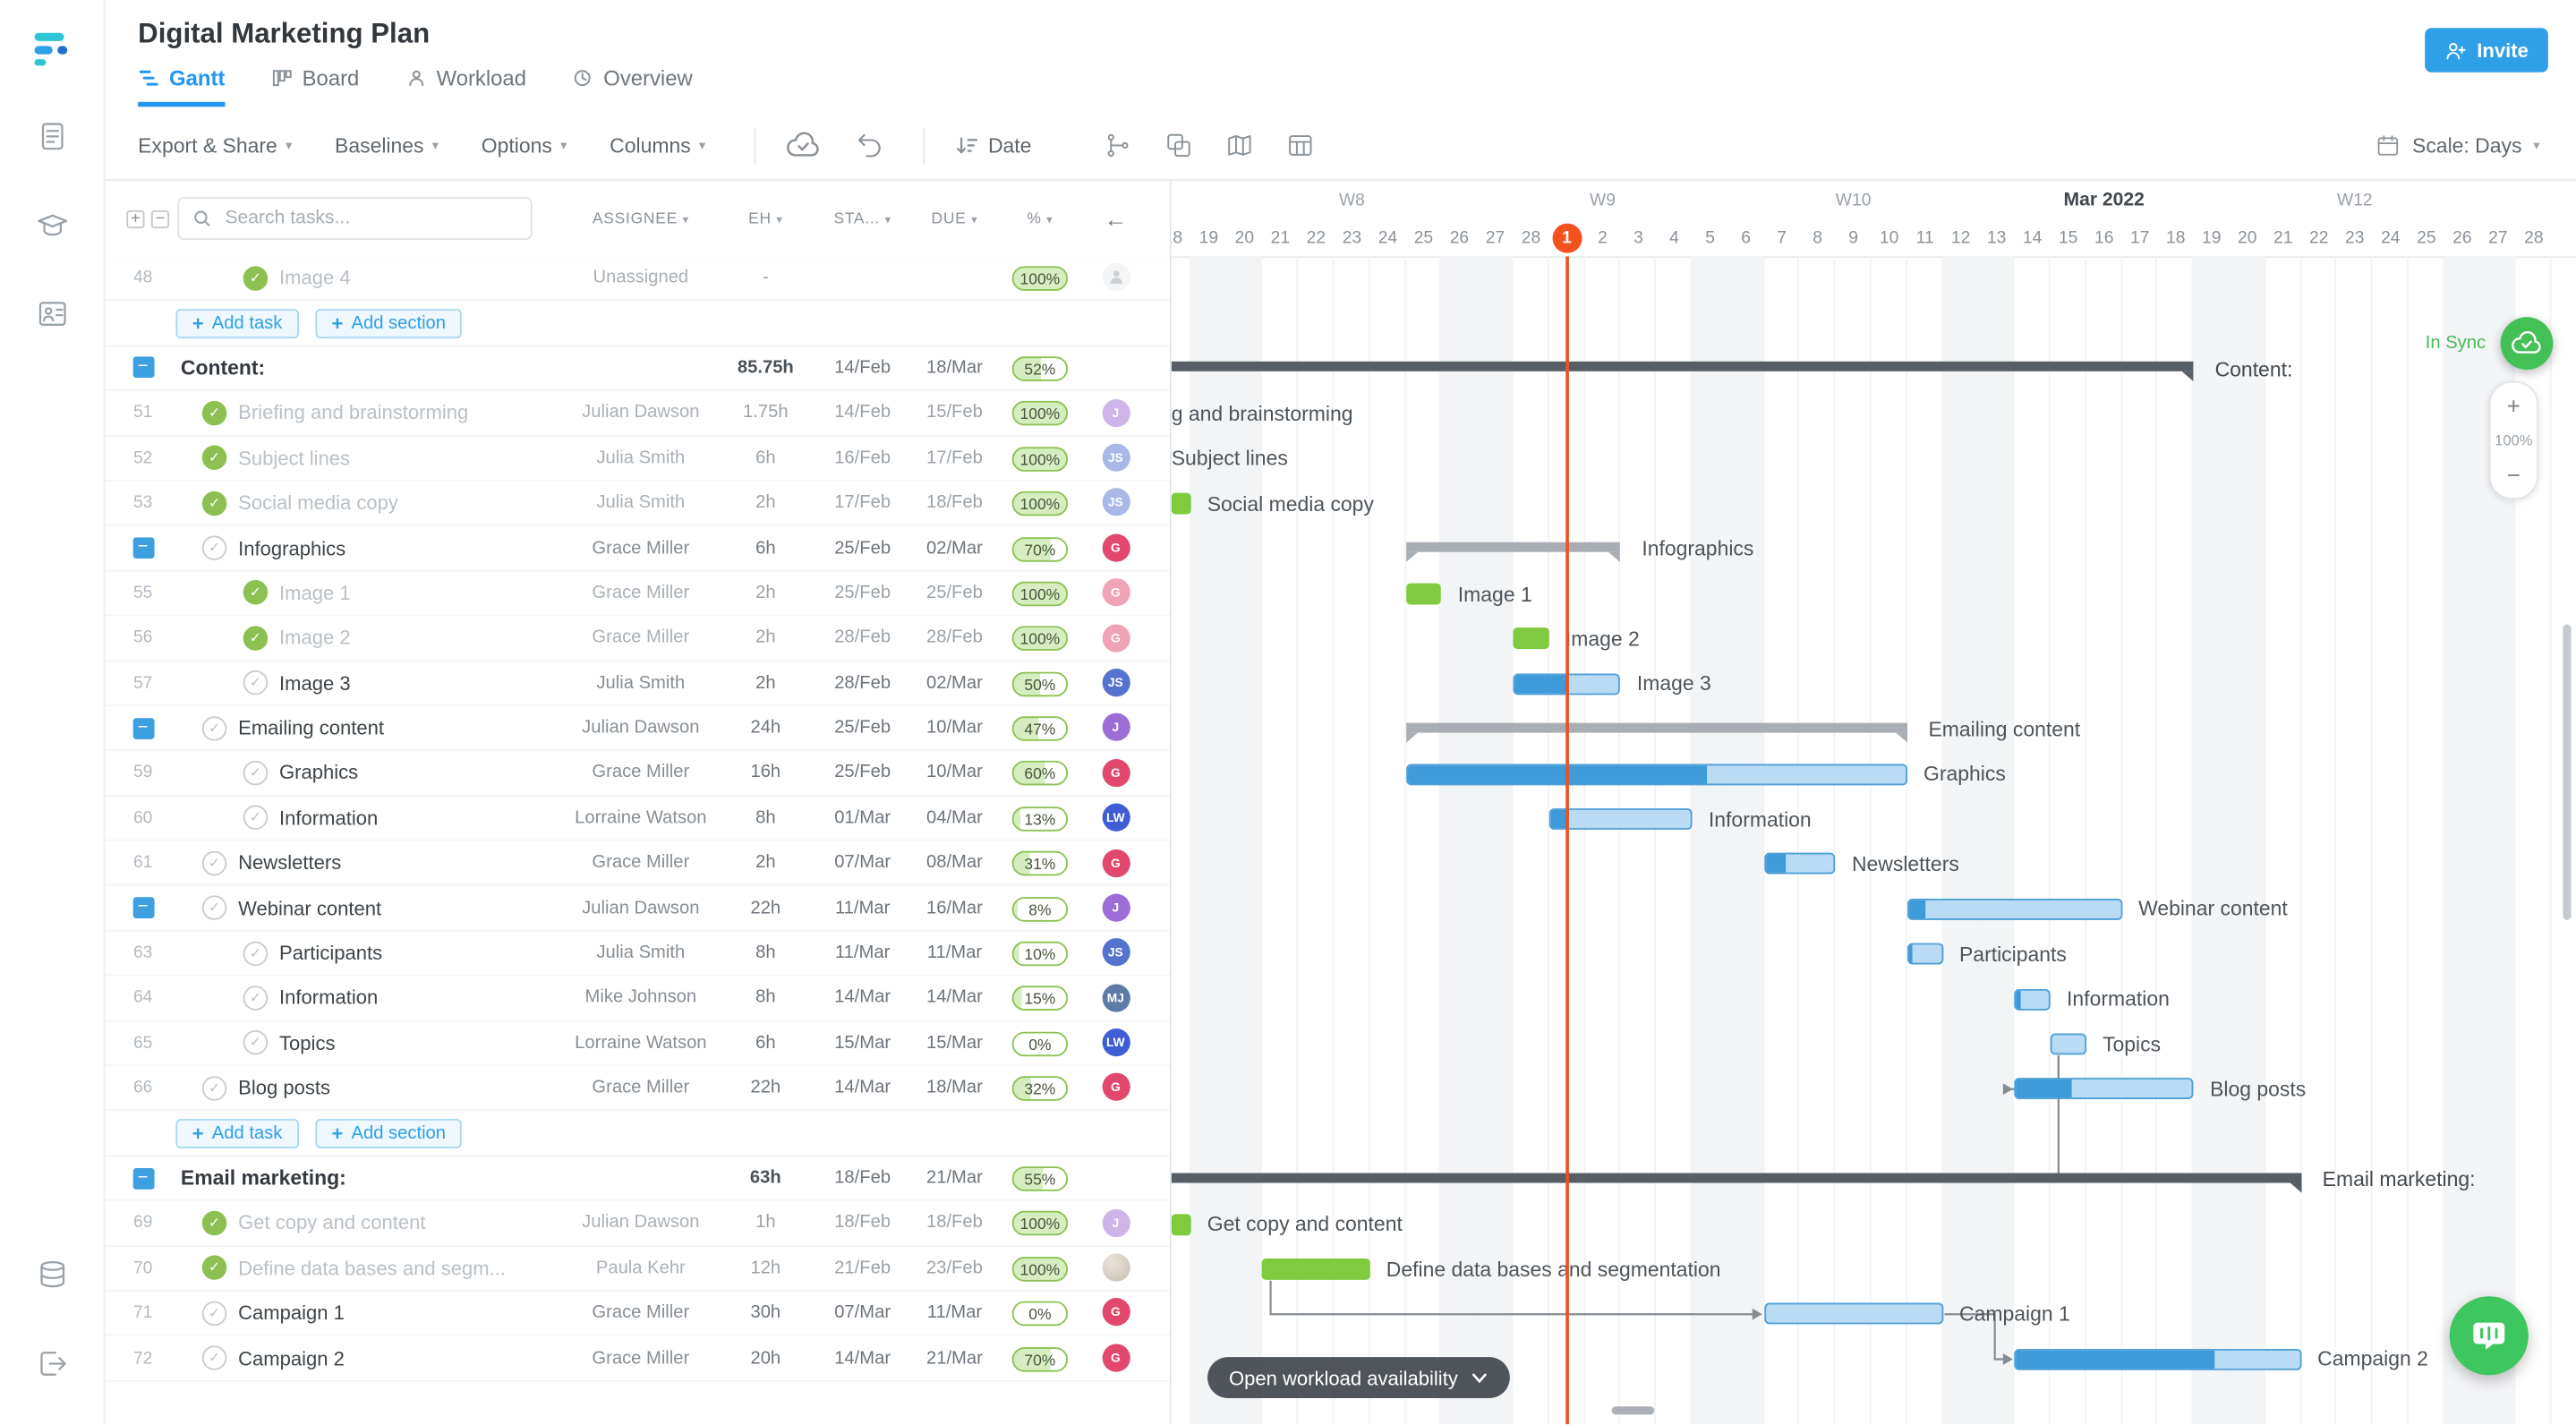 The height and width of the screenshot is (1425, 2576). Describe the element at coordinates (1115, 952) in the screenshot. I see `avatar: JS` at that location.